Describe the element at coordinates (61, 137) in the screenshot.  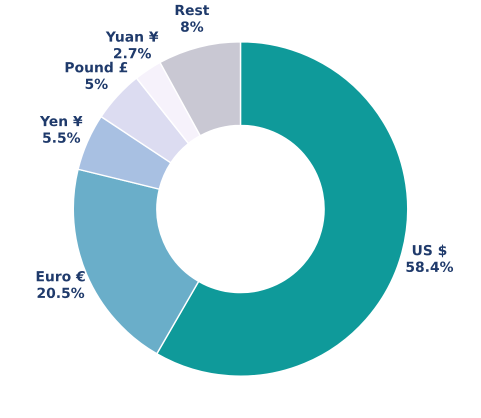
I see `data-label: 5.5%` at that location.